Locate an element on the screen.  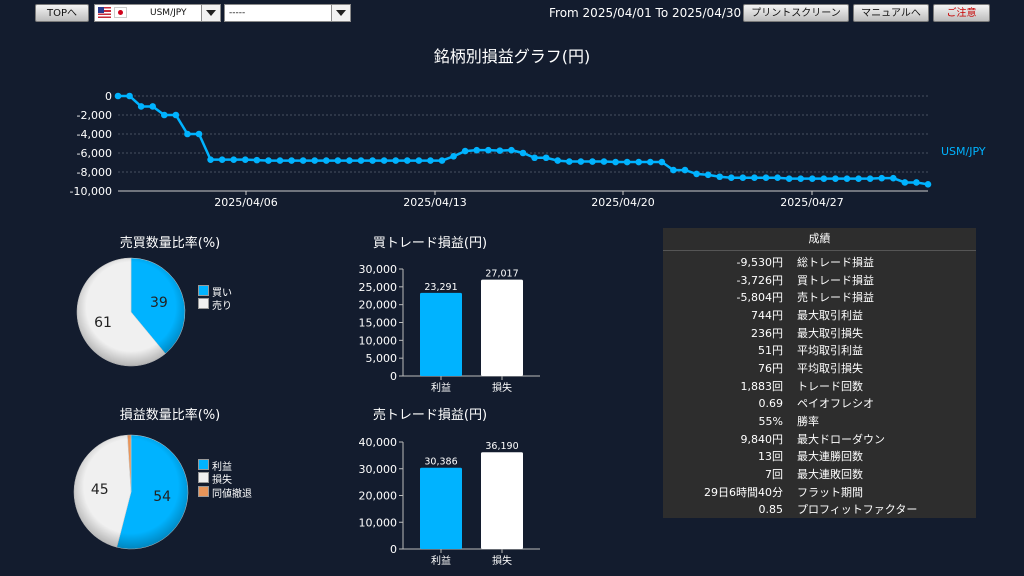
y-tick-label: -6,000 is located at coordinates (94, 153).